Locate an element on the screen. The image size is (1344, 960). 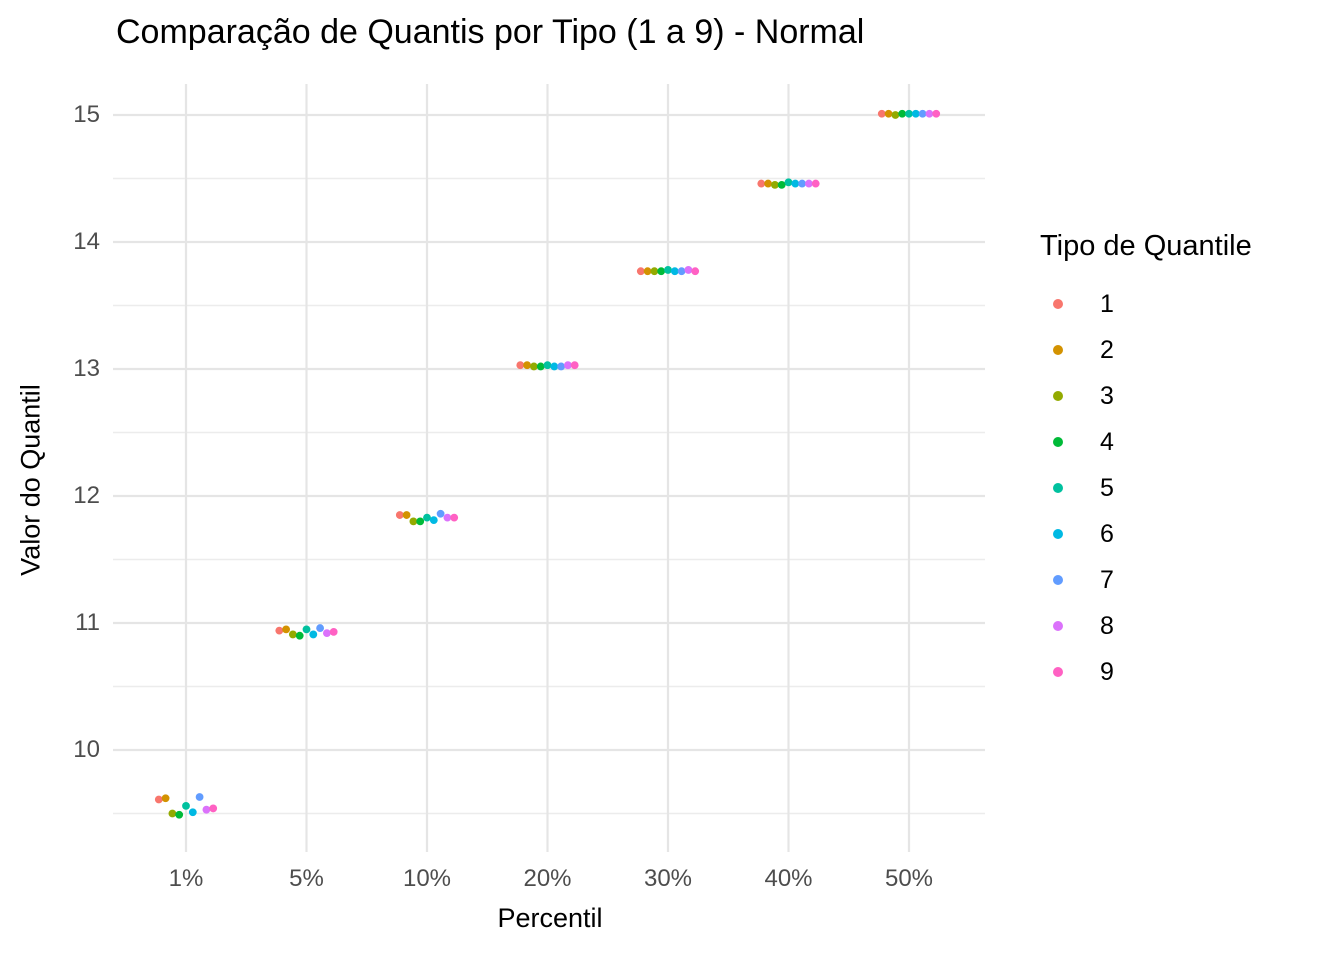
legend-item-label: 7 is located at coordinates (1107, 579).